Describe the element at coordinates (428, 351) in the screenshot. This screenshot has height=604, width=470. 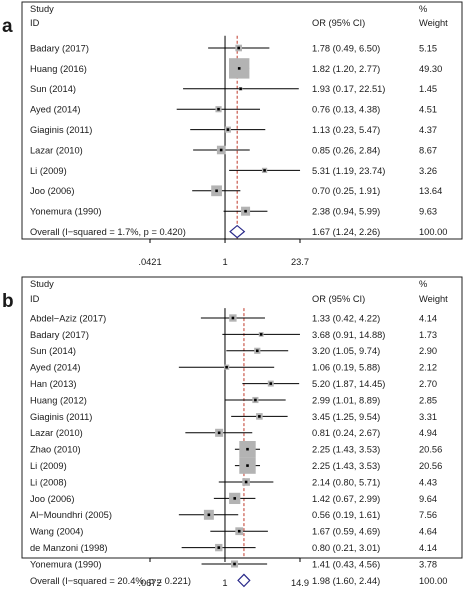
I see `study-weight: 2.90` at that location.